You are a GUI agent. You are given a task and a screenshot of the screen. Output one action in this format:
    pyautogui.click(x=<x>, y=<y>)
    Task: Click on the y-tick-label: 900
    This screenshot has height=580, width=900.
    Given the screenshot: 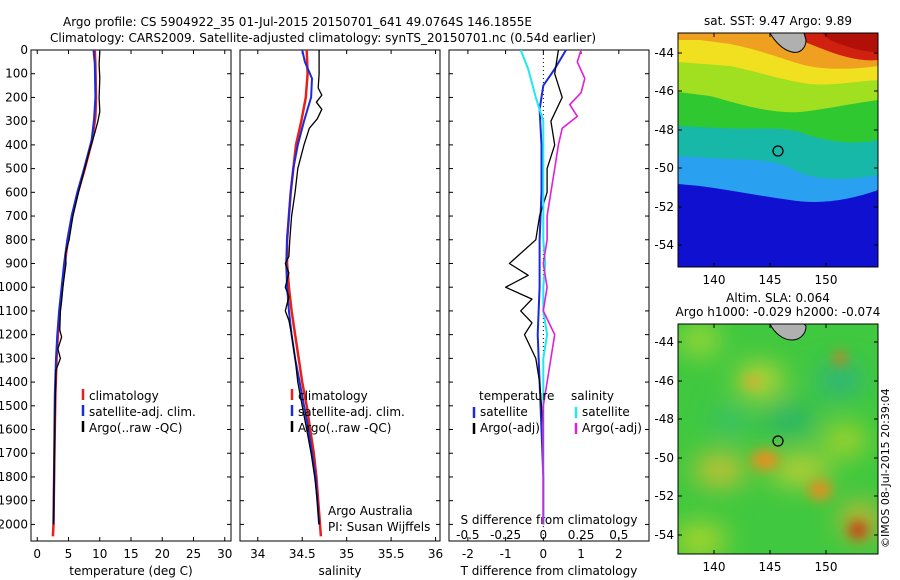 What is the action you would take?
    pyautogui.click(x=16, y=263)
    